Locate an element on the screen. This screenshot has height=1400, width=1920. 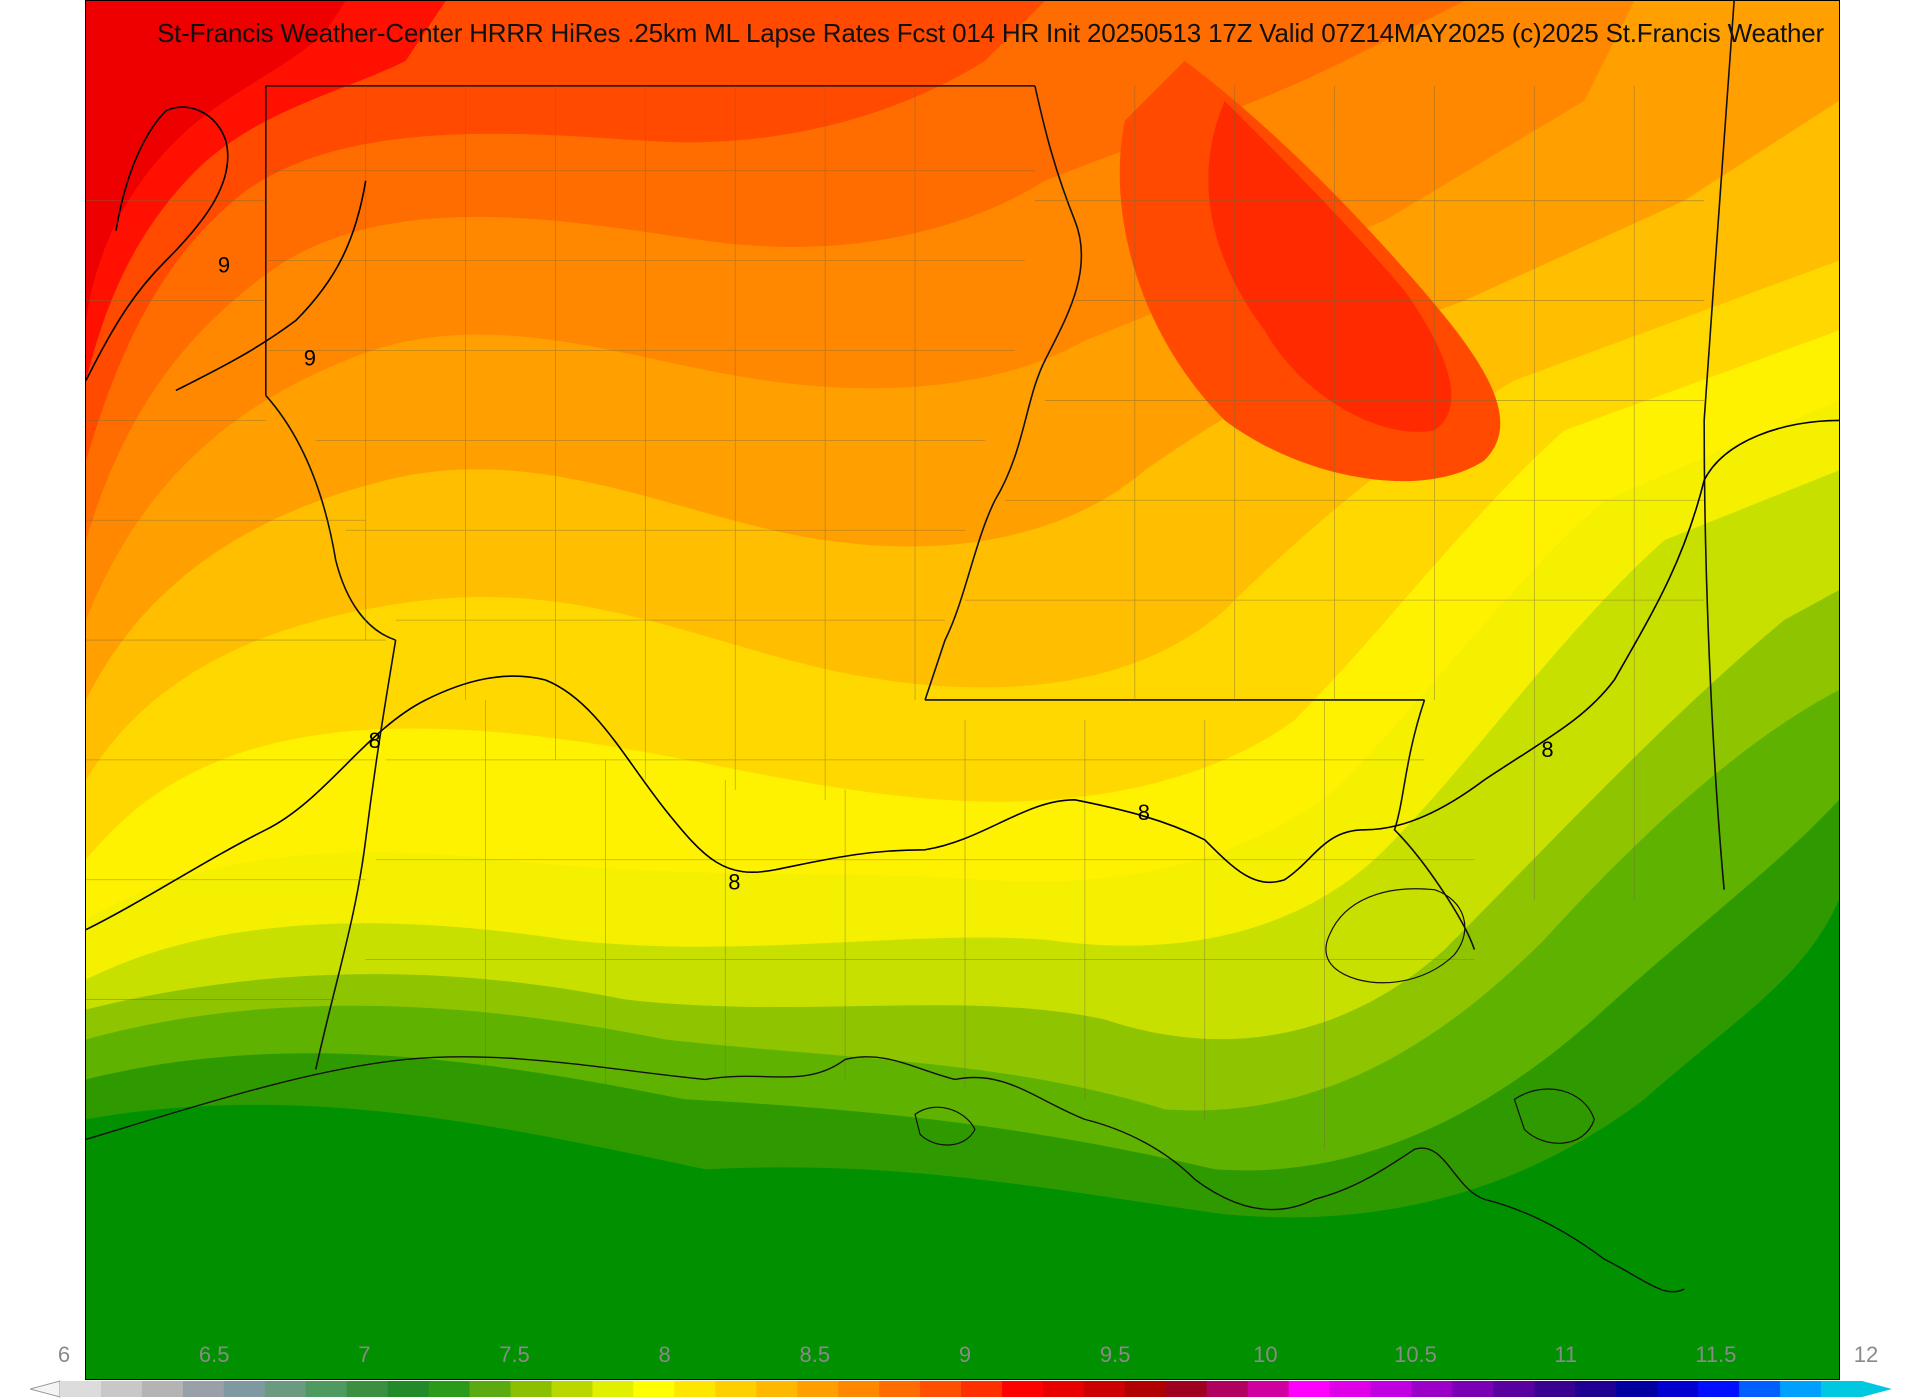
colorbar is located at coordinates (961, 1389).